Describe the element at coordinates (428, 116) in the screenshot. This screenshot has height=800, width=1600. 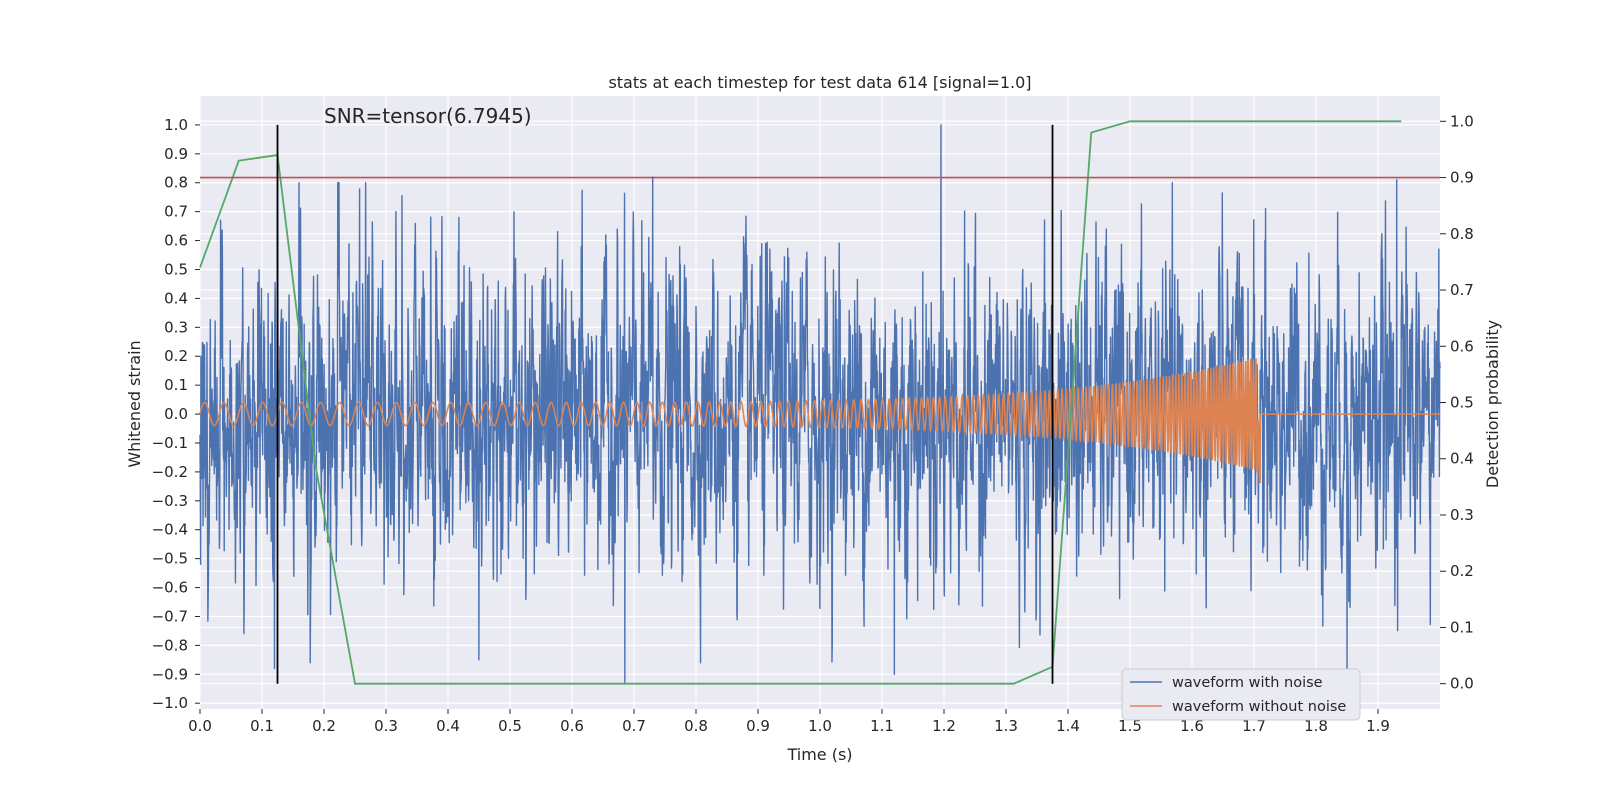
I see `snr-annotation: SNR=tensor(6.7945)` at that location.